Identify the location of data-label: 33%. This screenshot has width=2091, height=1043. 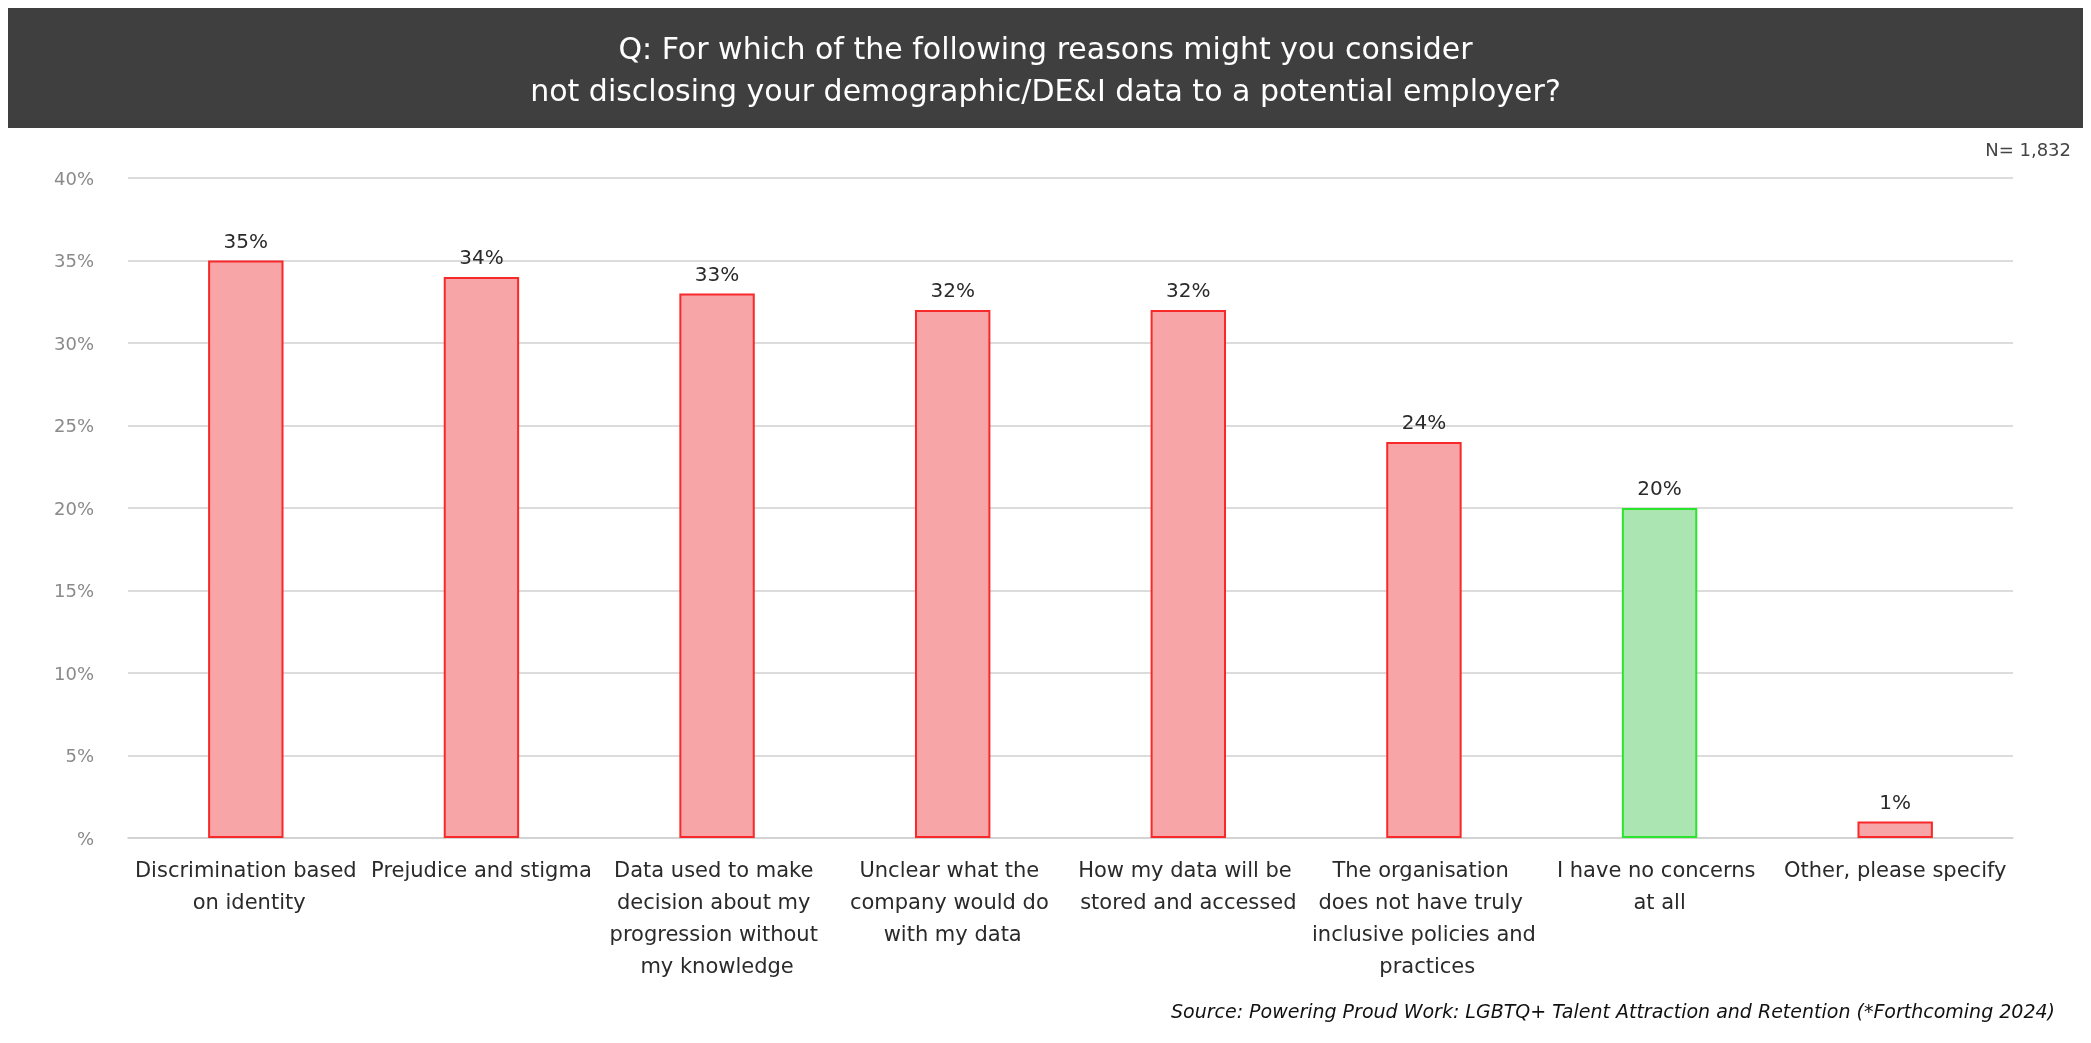
(717, 273).